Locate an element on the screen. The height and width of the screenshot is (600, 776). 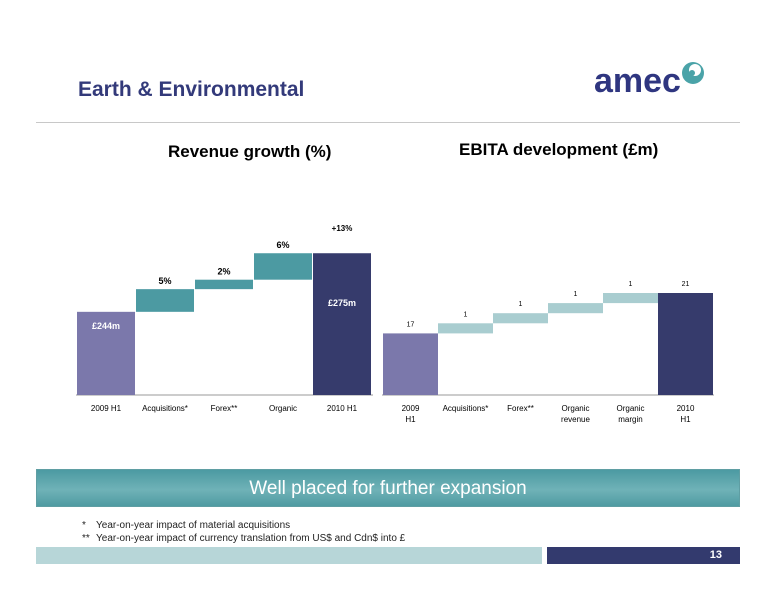
footnote-marker: * is located at coordinates (84, 525).